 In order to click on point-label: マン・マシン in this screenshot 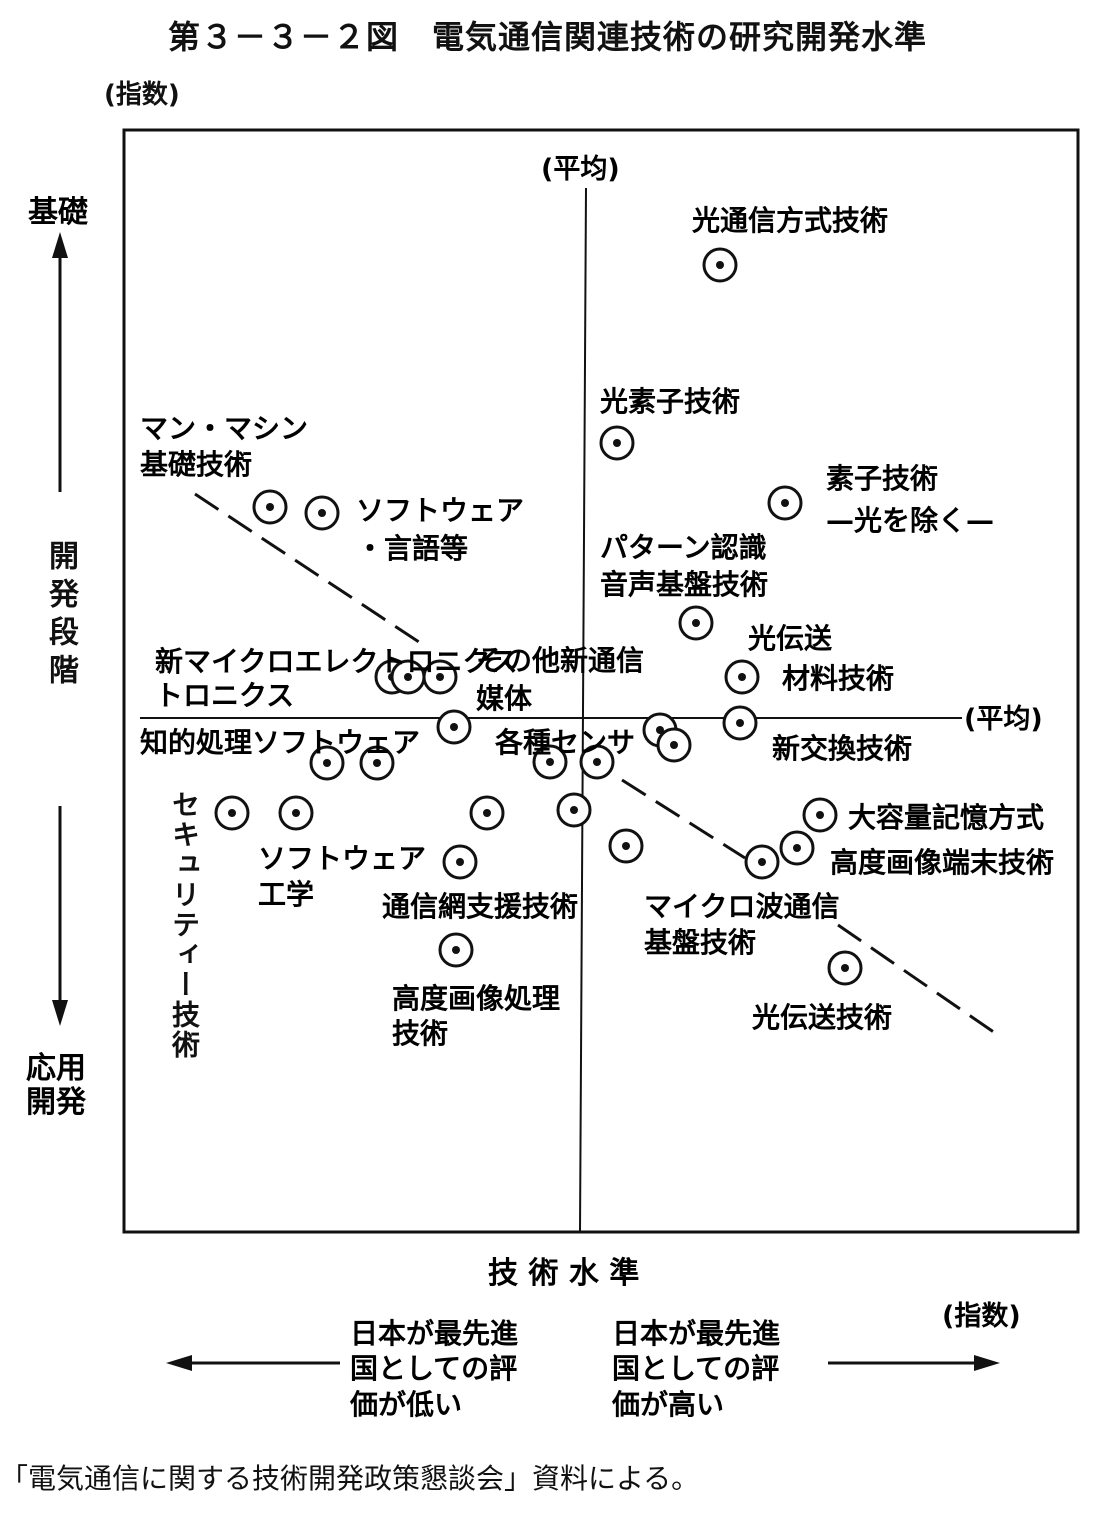, I will do `click(224, 428)`.